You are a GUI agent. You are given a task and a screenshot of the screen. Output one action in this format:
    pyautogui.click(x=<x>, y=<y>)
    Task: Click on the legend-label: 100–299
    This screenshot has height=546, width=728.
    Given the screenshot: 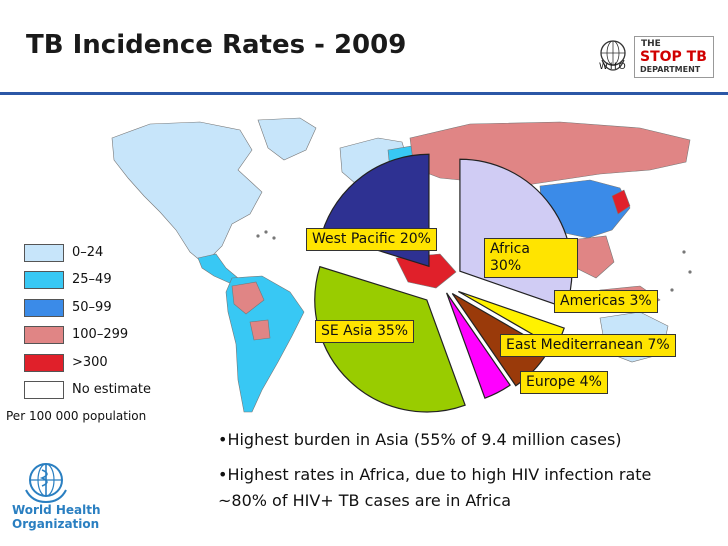 What is the action you would take?
    pyautogui.click(x=100, y=334)
    